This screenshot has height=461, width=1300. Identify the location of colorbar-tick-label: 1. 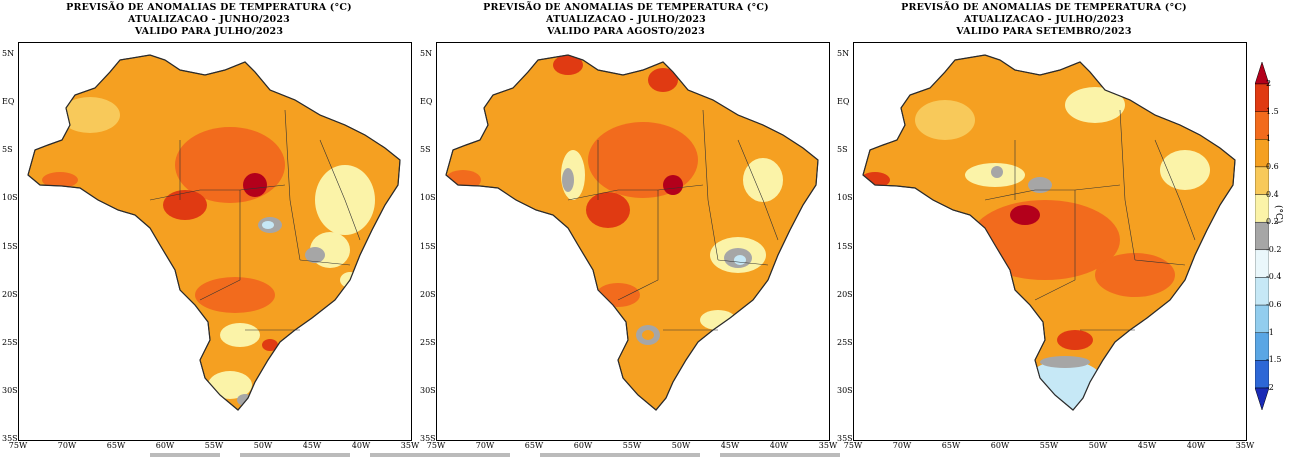
(1269, 139).